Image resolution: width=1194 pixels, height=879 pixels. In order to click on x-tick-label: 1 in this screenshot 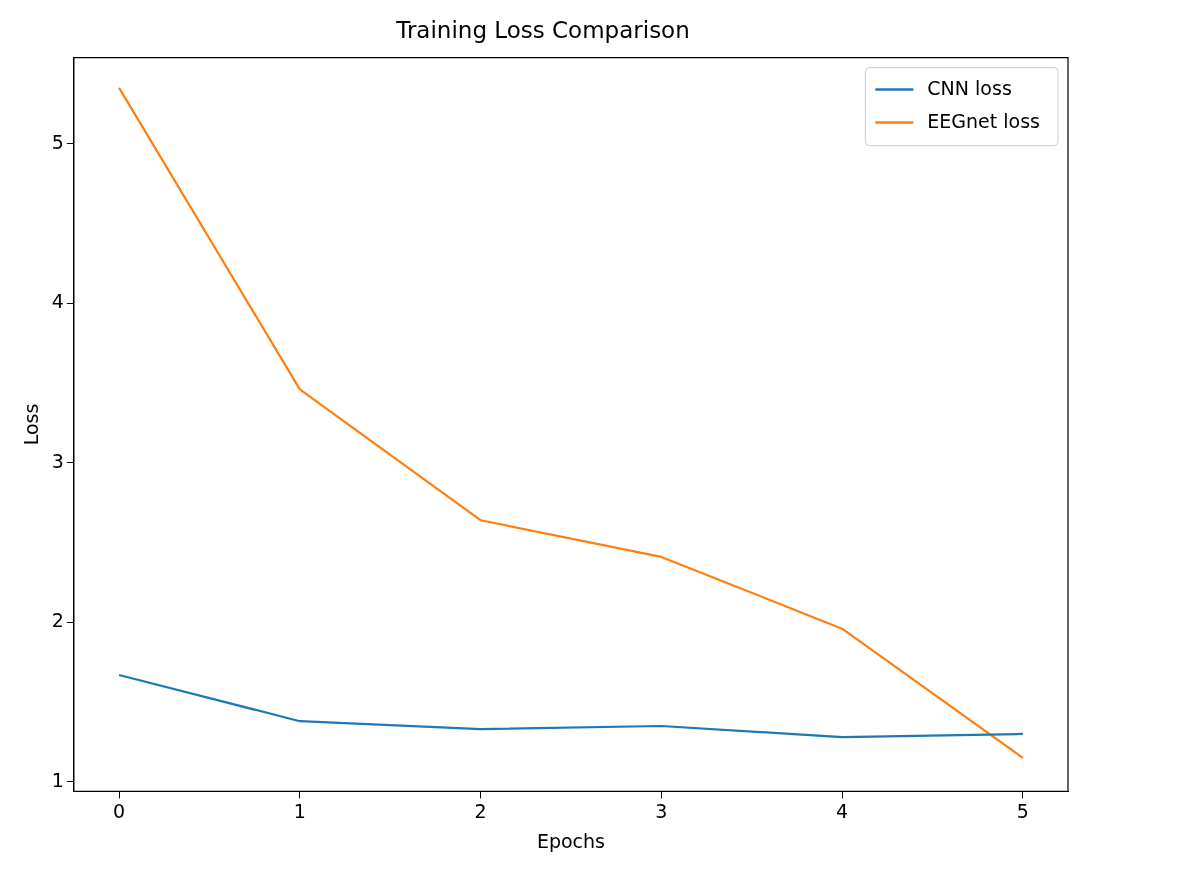, I will do `click(299, 810)`.